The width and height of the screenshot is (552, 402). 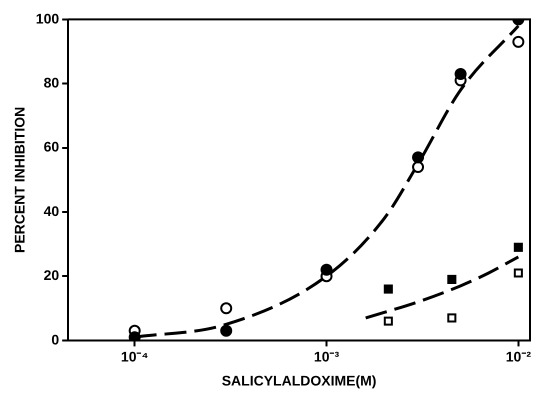 What do you see at coordinates (52, 275) in the screenshot?
I see `y-tick-label: 20` at bounding box center [52, 275].